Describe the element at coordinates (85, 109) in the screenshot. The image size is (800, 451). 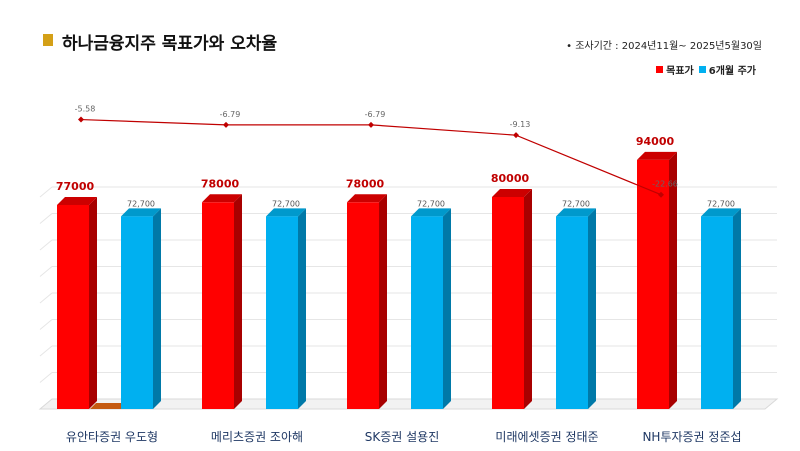
I see `error-rate-label: -5.58` at that location.